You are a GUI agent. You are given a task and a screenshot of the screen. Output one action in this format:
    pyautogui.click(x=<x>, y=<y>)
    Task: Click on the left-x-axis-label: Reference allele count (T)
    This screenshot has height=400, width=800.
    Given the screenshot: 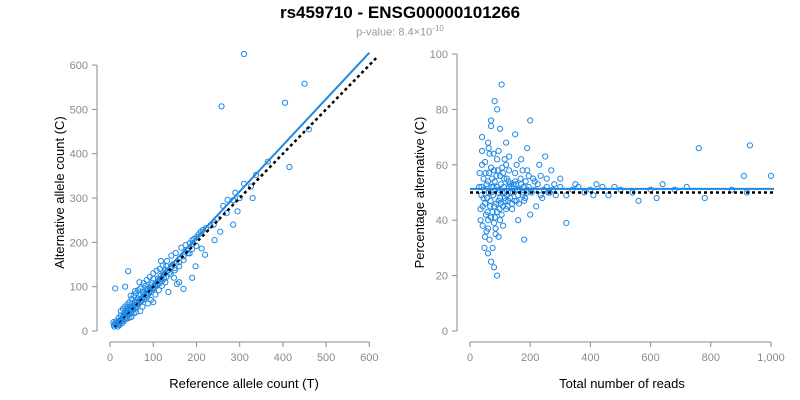 What is the action you would take?
    pyautogui.click(x=244, y=383)
    